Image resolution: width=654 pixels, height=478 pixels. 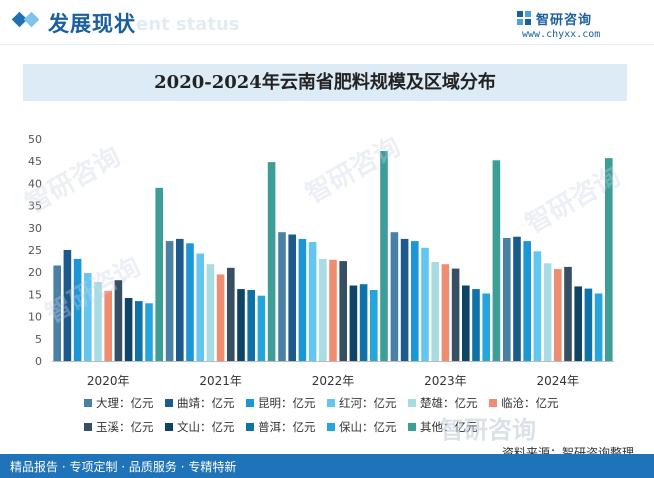 What do you see at coordinates (524, 18) in the screenshot?
I see `brand-logo-icon` at bounding box center [524, 18].